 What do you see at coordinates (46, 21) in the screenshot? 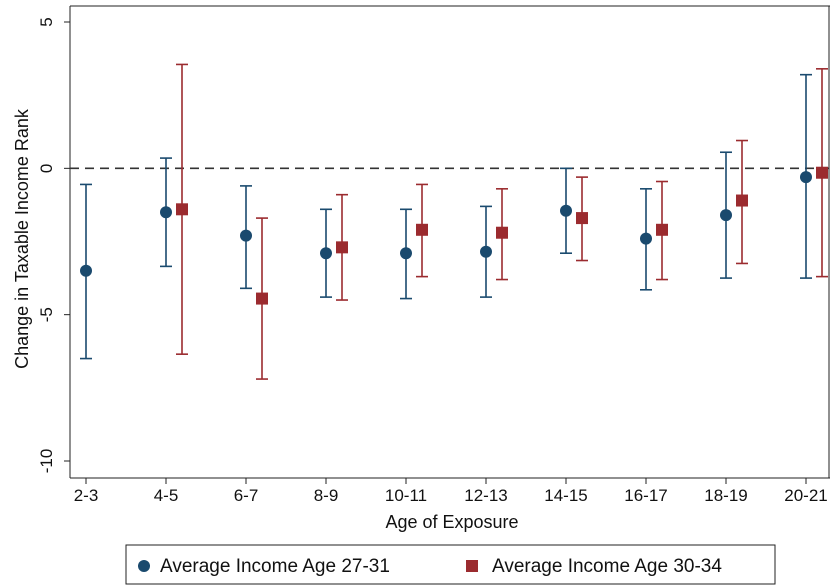
I see `y-tick-label: 5` at bounding box center [46, 21].